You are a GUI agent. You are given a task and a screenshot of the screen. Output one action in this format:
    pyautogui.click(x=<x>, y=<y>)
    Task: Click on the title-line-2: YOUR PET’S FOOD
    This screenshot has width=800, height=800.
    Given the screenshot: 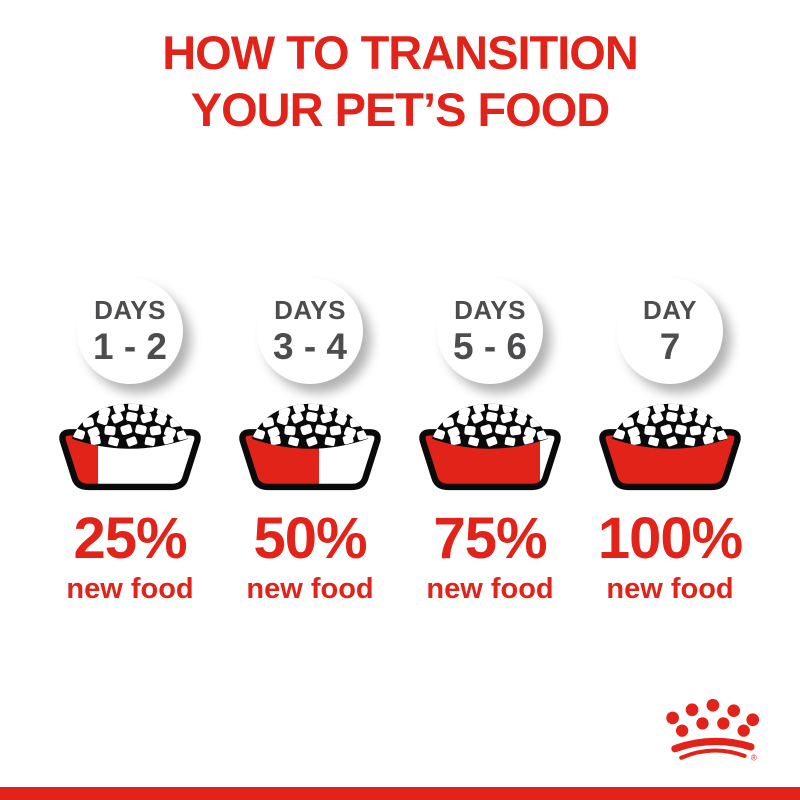 What is the action you would take?
    pyautogui.click(x=400, y=109)
    